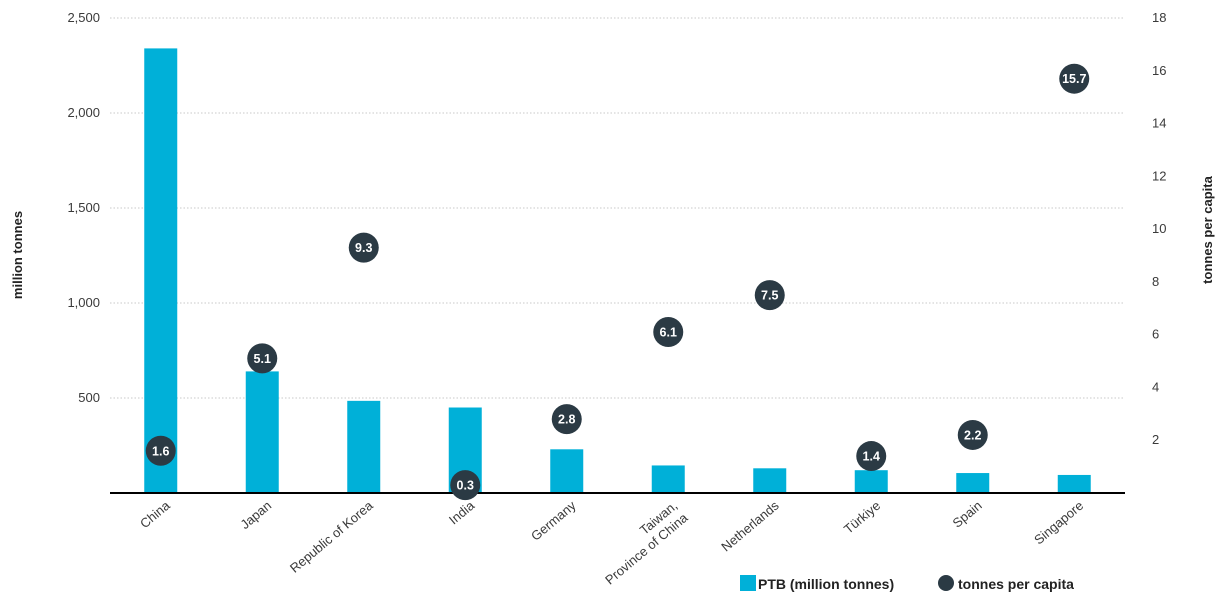  Describe the element at coordinates (668, 479) in the screenshot. I see `bar-taiwan-province-of-china` at that location.